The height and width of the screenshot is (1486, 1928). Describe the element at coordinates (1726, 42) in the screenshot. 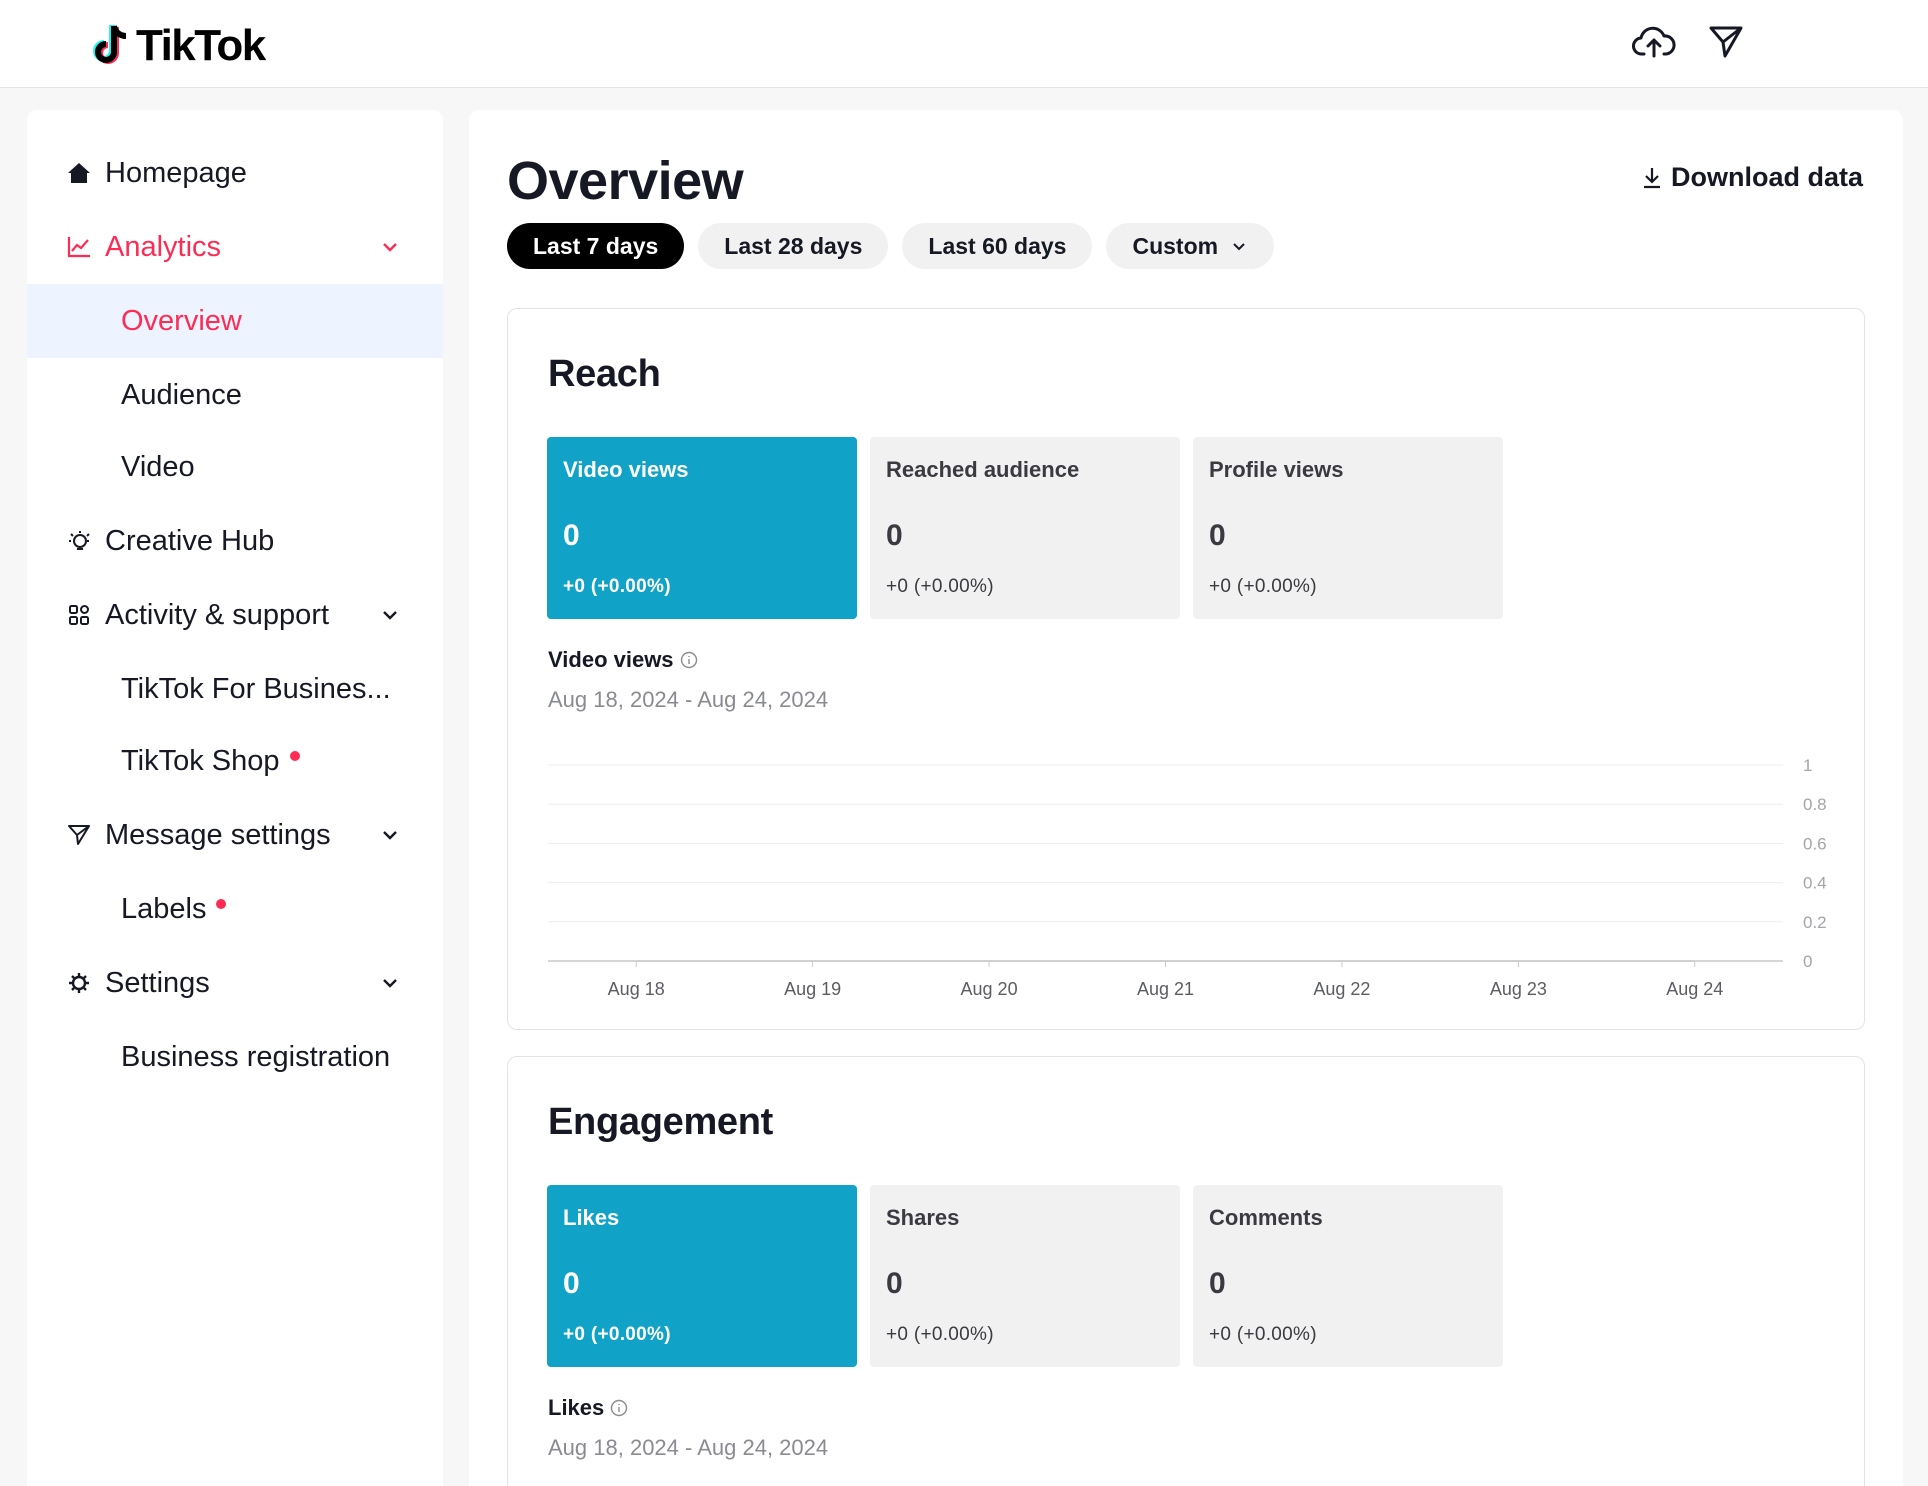

I see `send-icon` at that location.